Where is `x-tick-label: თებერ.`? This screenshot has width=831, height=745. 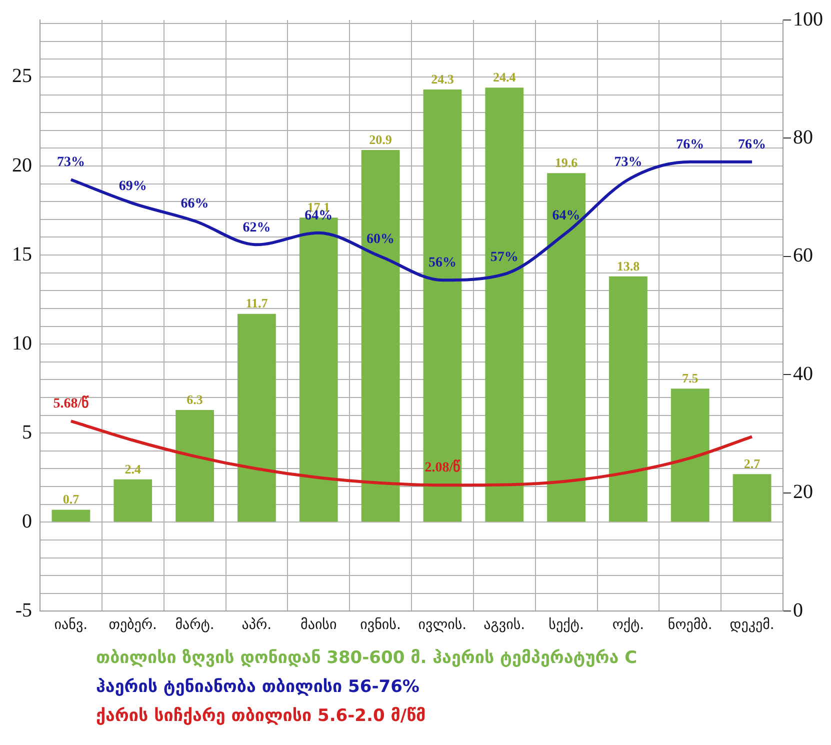
x-tick-label: თებერ. is located at coordinates (133, 625).